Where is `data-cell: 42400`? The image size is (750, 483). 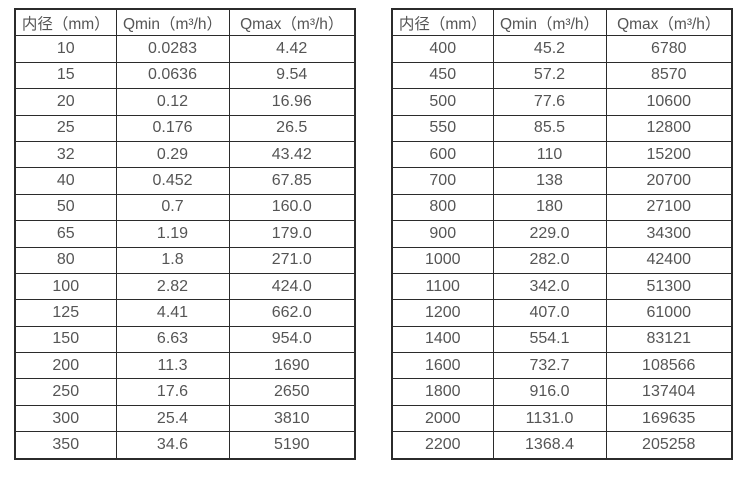 data-cell: 42400 is located at coordinates (669, 260).